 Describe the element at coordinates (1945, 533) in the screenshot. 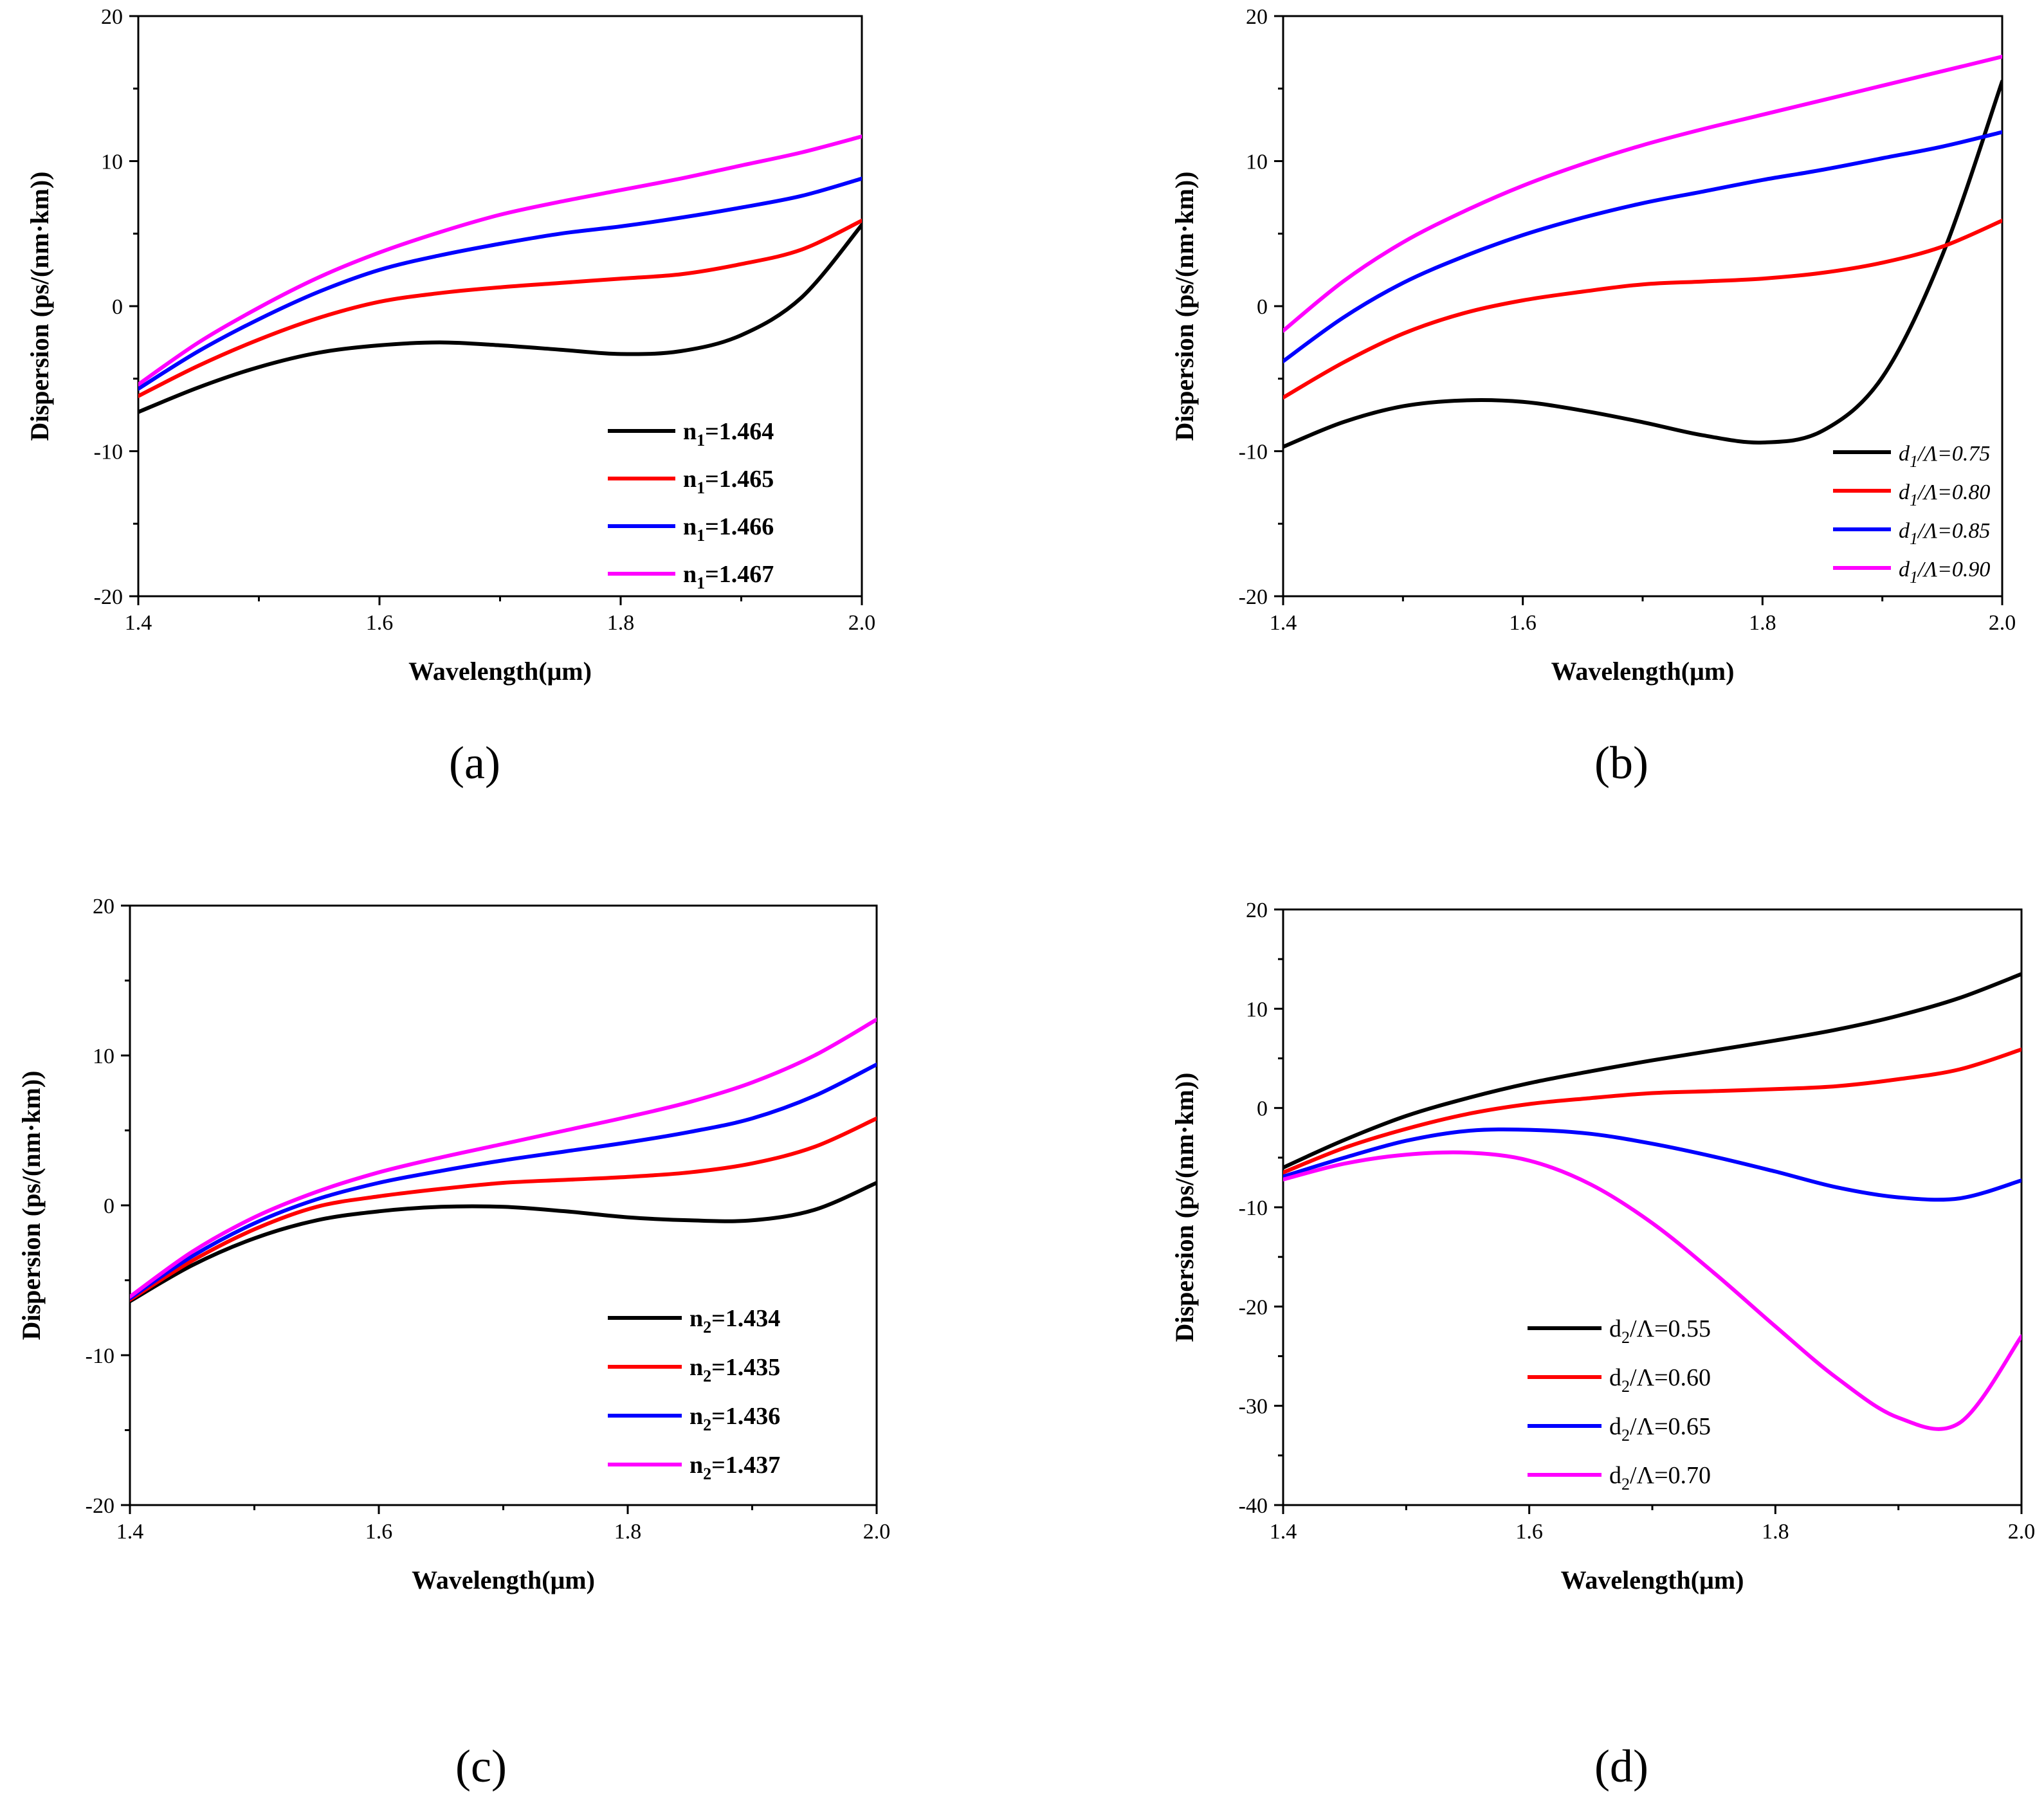

I see `legend-label-3: d1/Λ=0.85` at that location.